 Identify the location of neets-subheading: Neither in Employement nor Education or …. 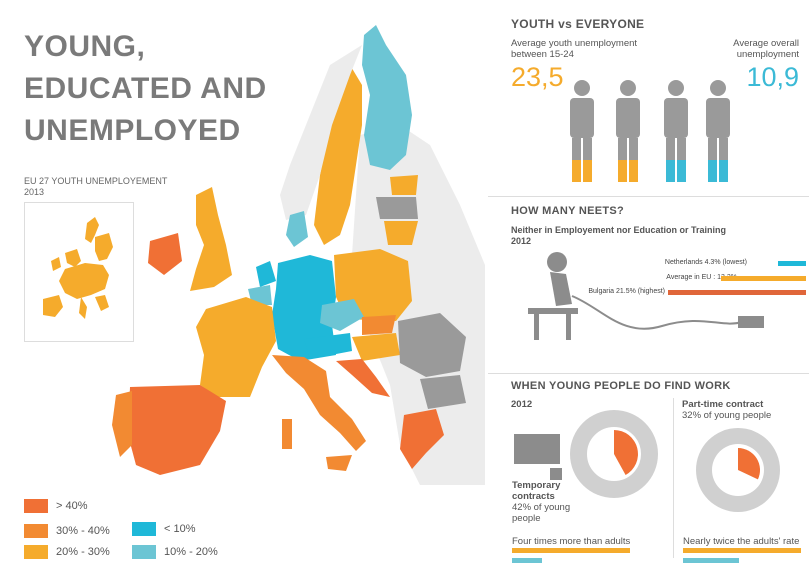
(618, 236).